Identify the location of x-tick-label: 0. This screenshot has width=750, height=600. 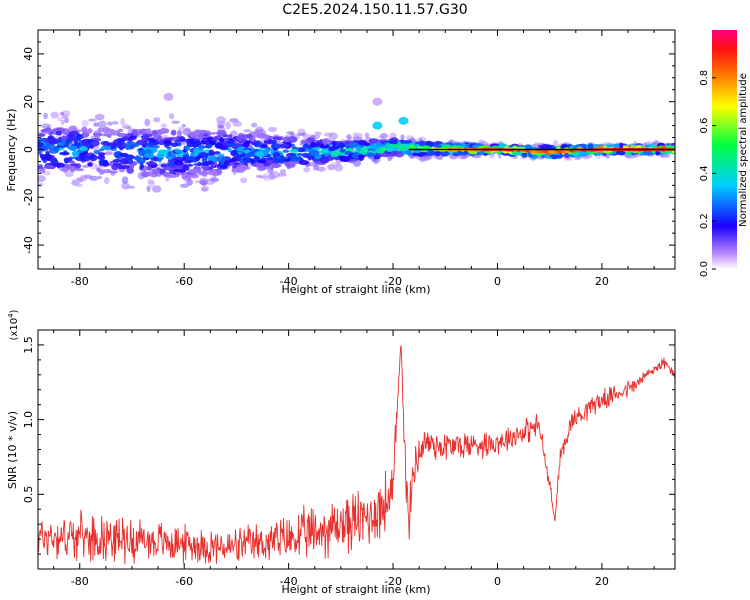
(497, 281).